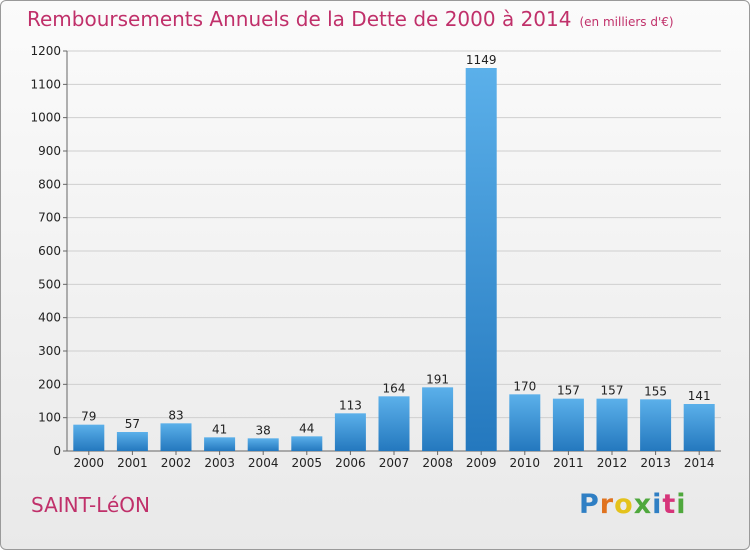 The width and height of the screenshot is (750, 550). Describe the element at coordinates (263, 444) in the screenshot. I see `bar-2004` at that location.